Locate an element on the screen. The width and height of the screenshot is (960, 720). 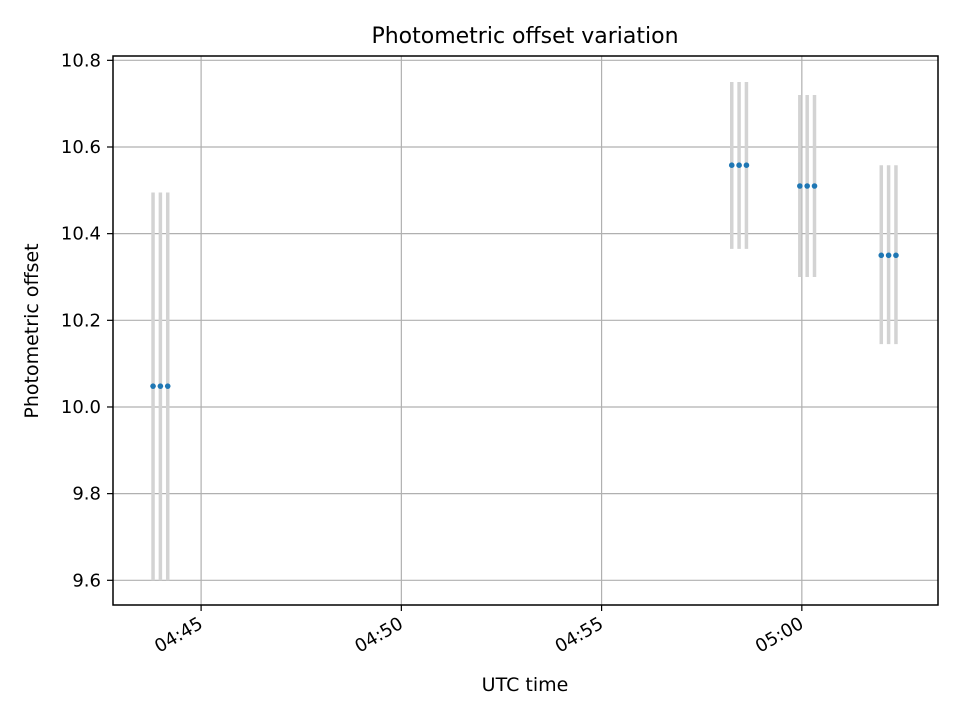
y-tick-label: 10.8 is located at coordinates (81, 60).